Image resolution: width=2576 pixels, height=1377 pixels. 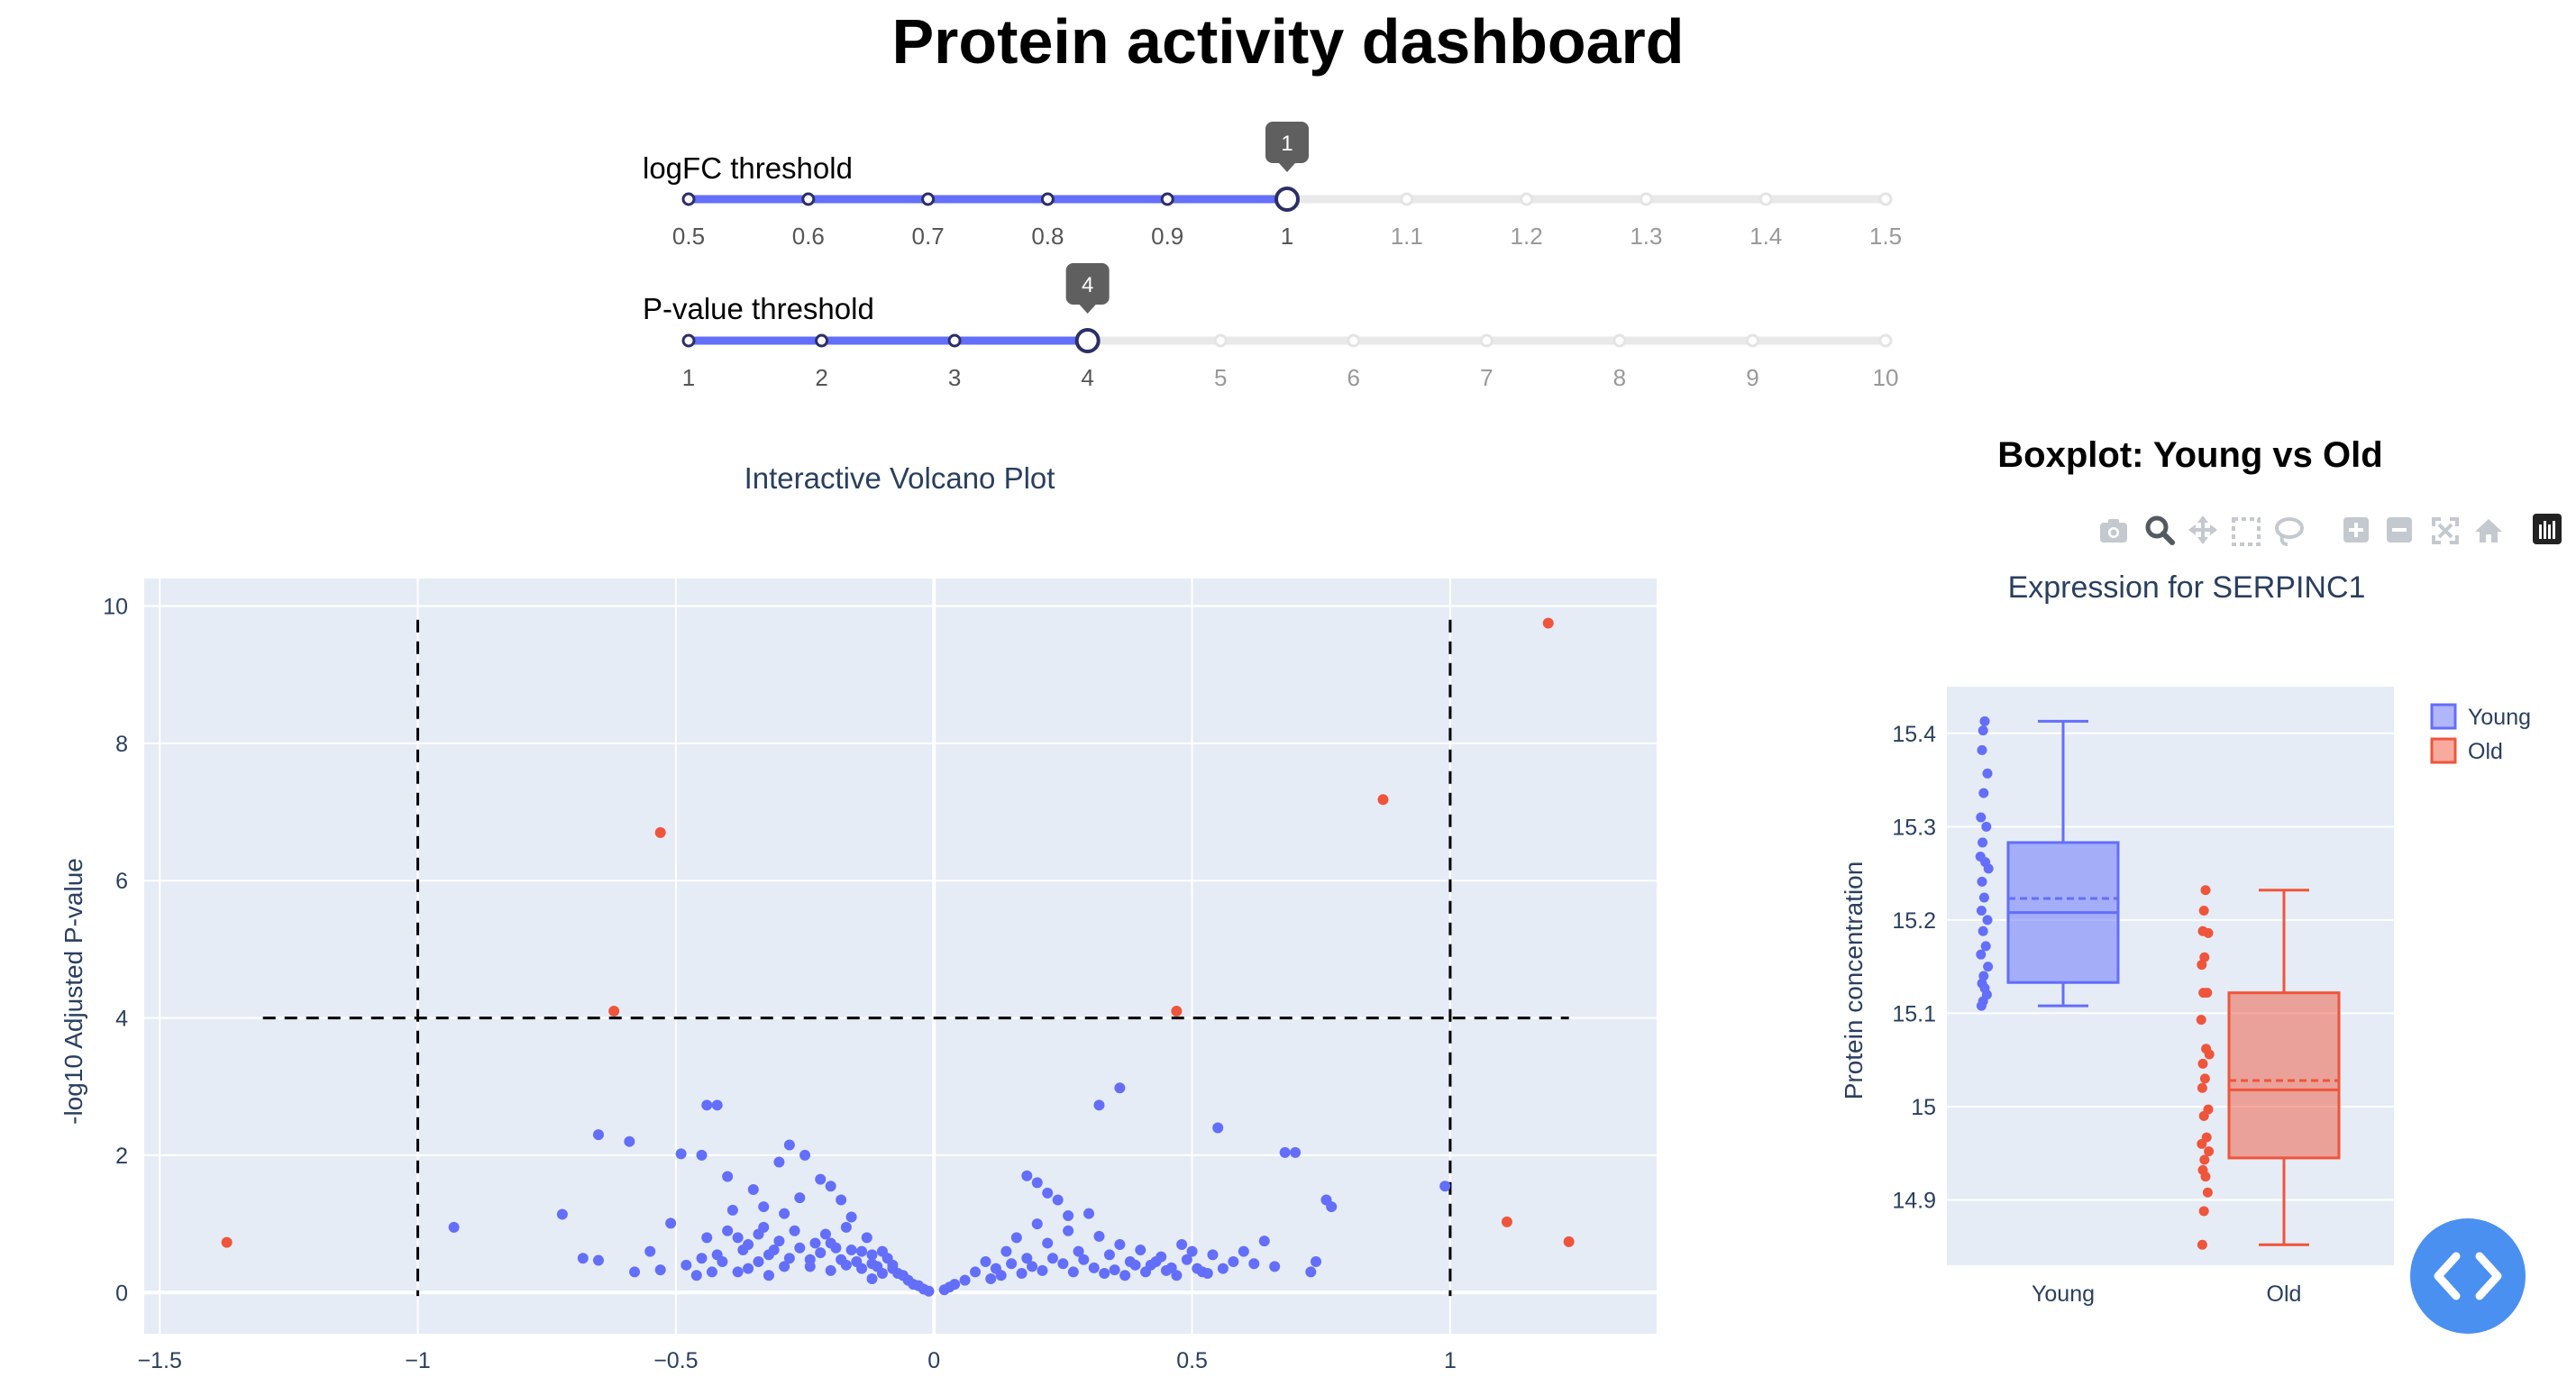 I want to click on lasso-icon, so click(x=2289, y=531).